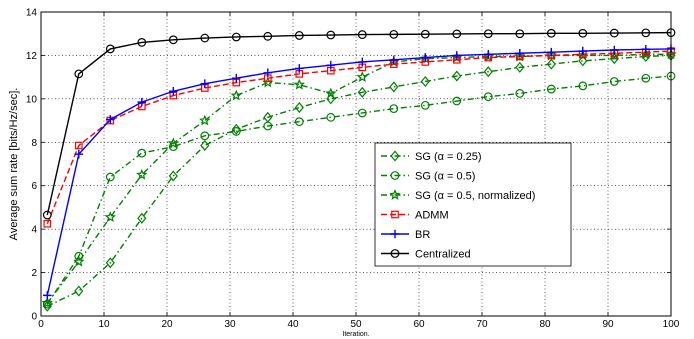 The width and height of the screenshot is (694, 339). I want to click on legend-entry: Centralized, so click(426, 255).